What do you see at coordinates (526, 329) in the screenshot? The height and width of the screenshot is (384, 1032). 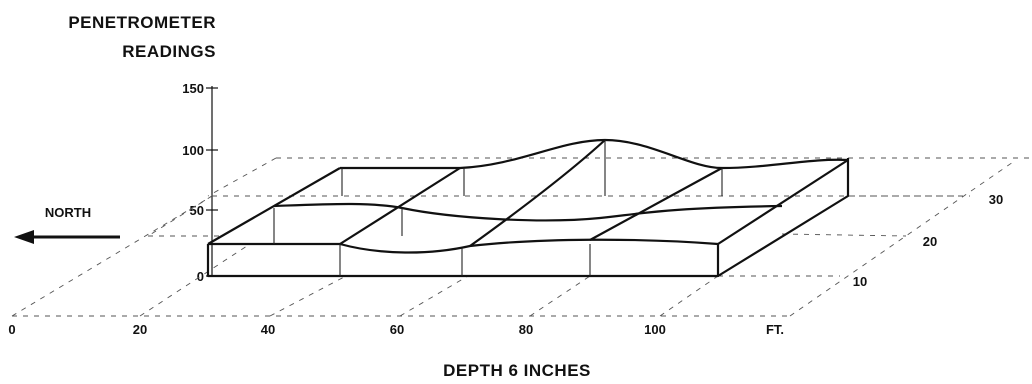 I see `x-tick-label-80: 80` at bounding box center [526, 329].